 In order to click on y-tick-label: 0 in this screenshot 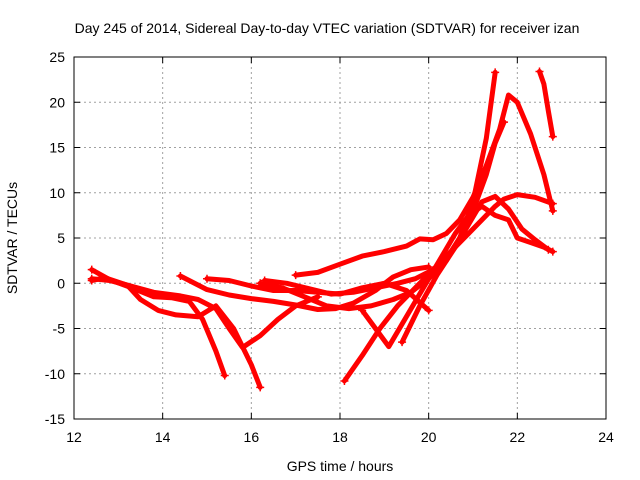, I will do `click(61, 283)`.